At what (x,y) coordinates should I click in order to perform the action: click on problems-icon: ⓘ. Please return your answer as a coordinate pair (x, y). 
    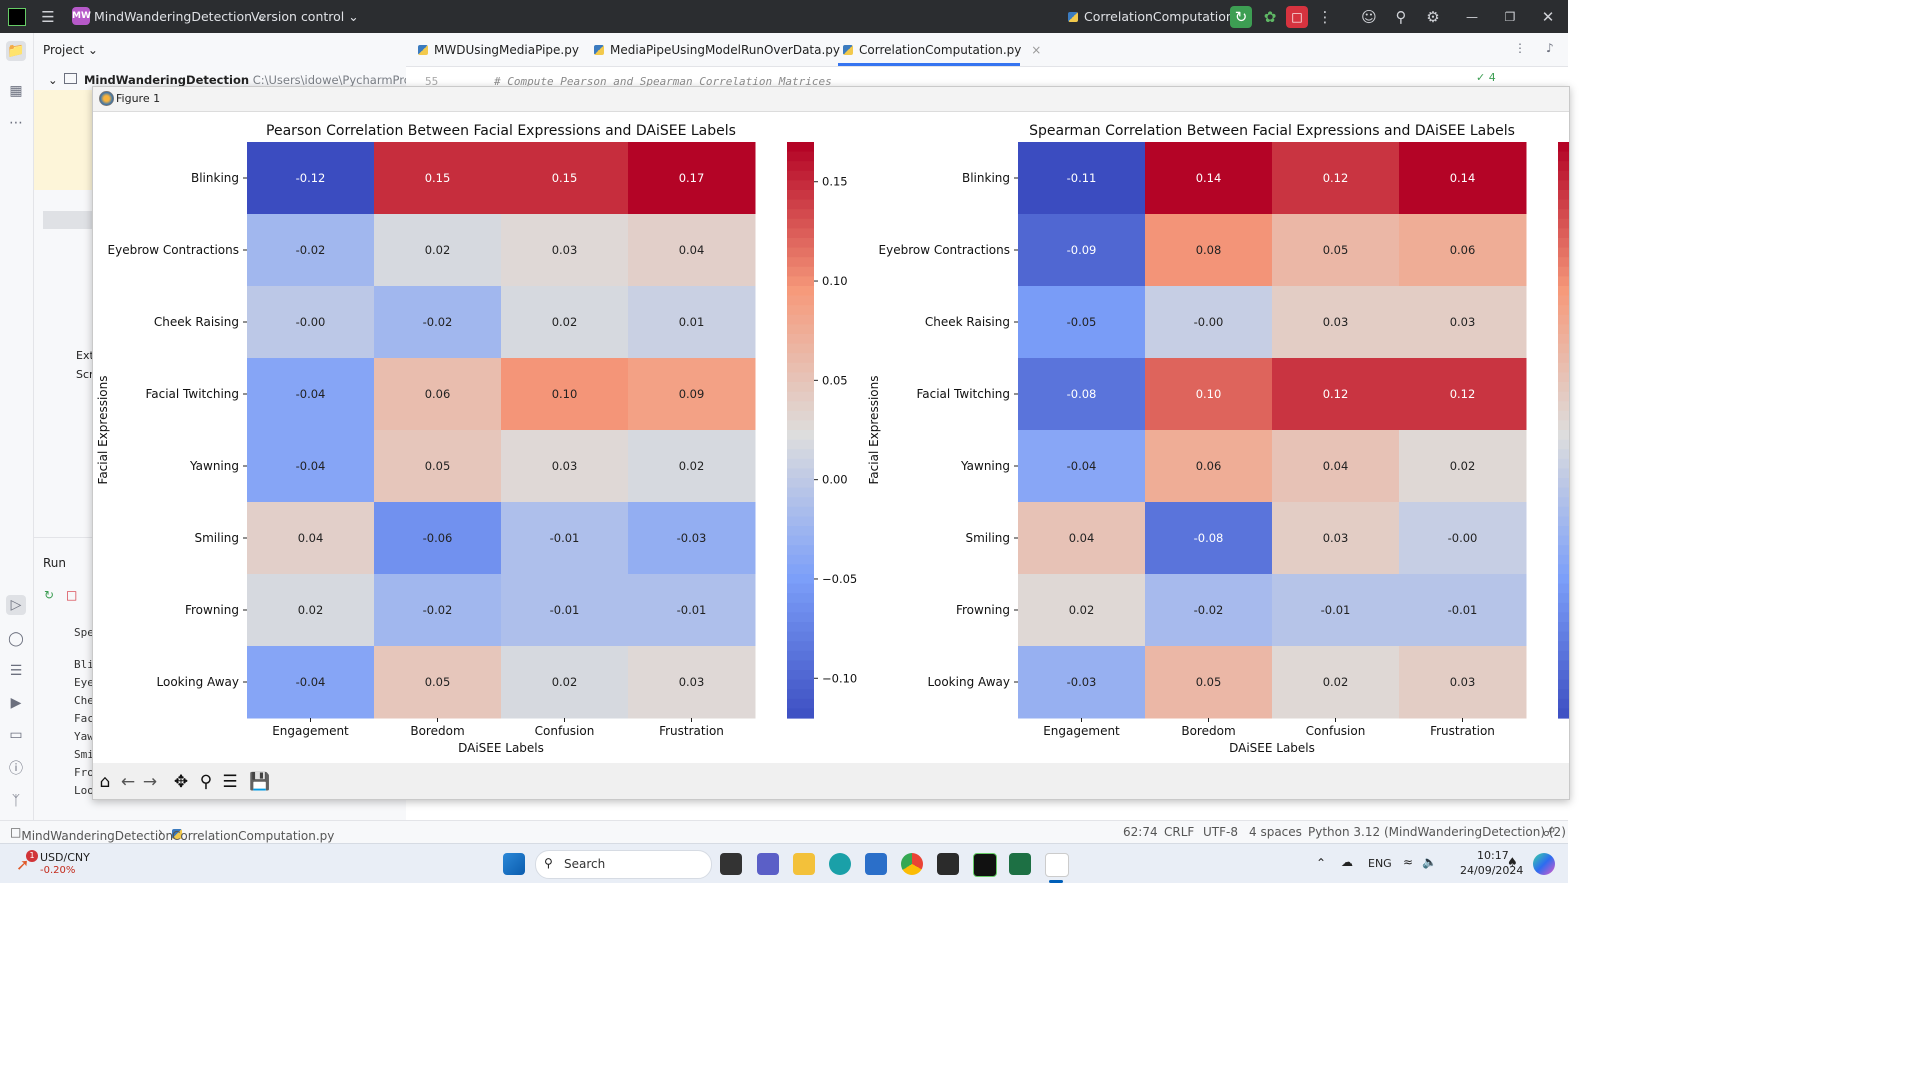
    Looking at the image, I should click on (16, 769).